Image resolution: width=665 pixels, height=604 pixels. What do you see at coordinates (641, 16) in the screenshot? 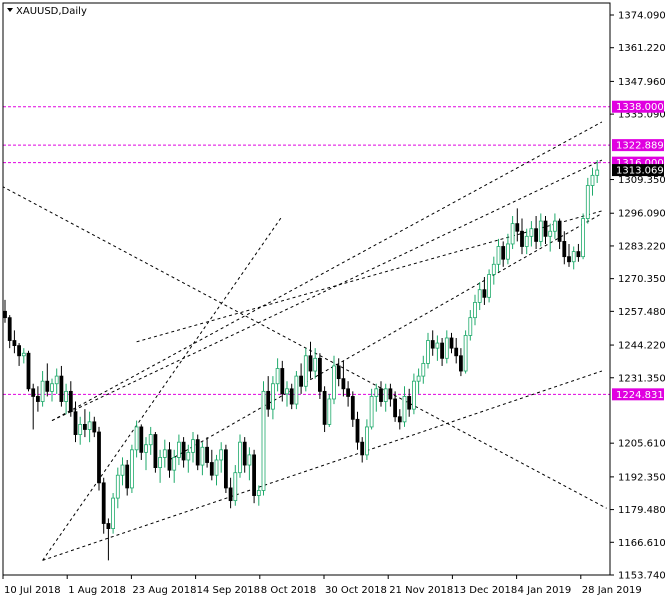
I see `y-tick-label: 1374.090` at bounding box center [641, 16].